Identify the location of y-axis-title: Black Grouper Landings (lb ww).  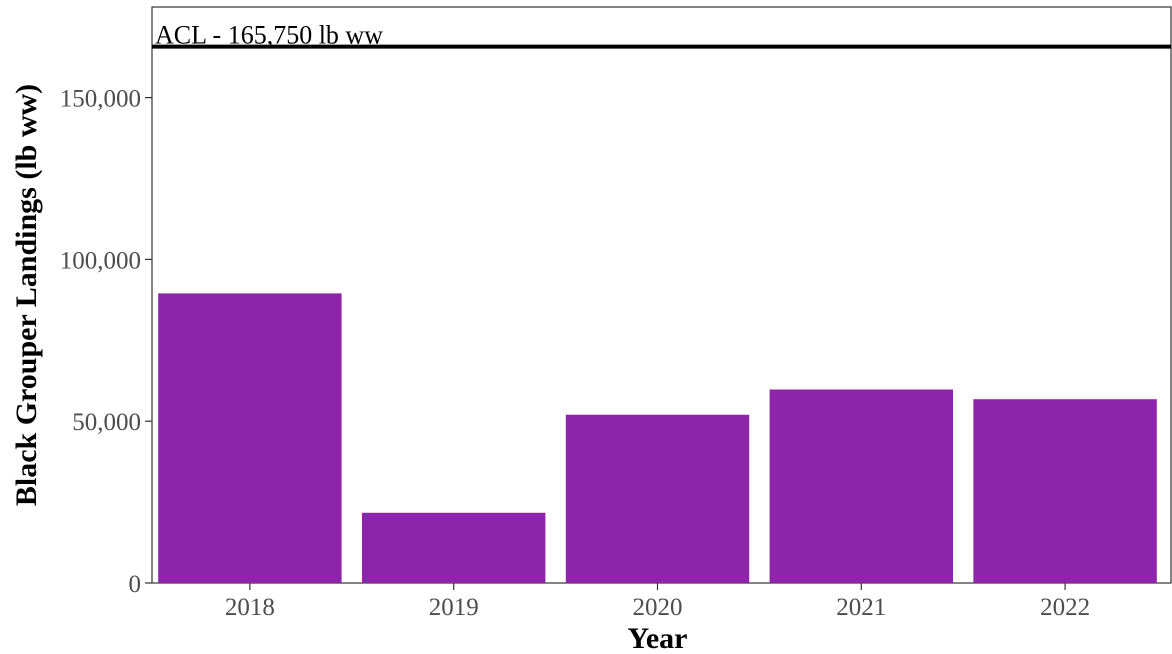
(26, 295).